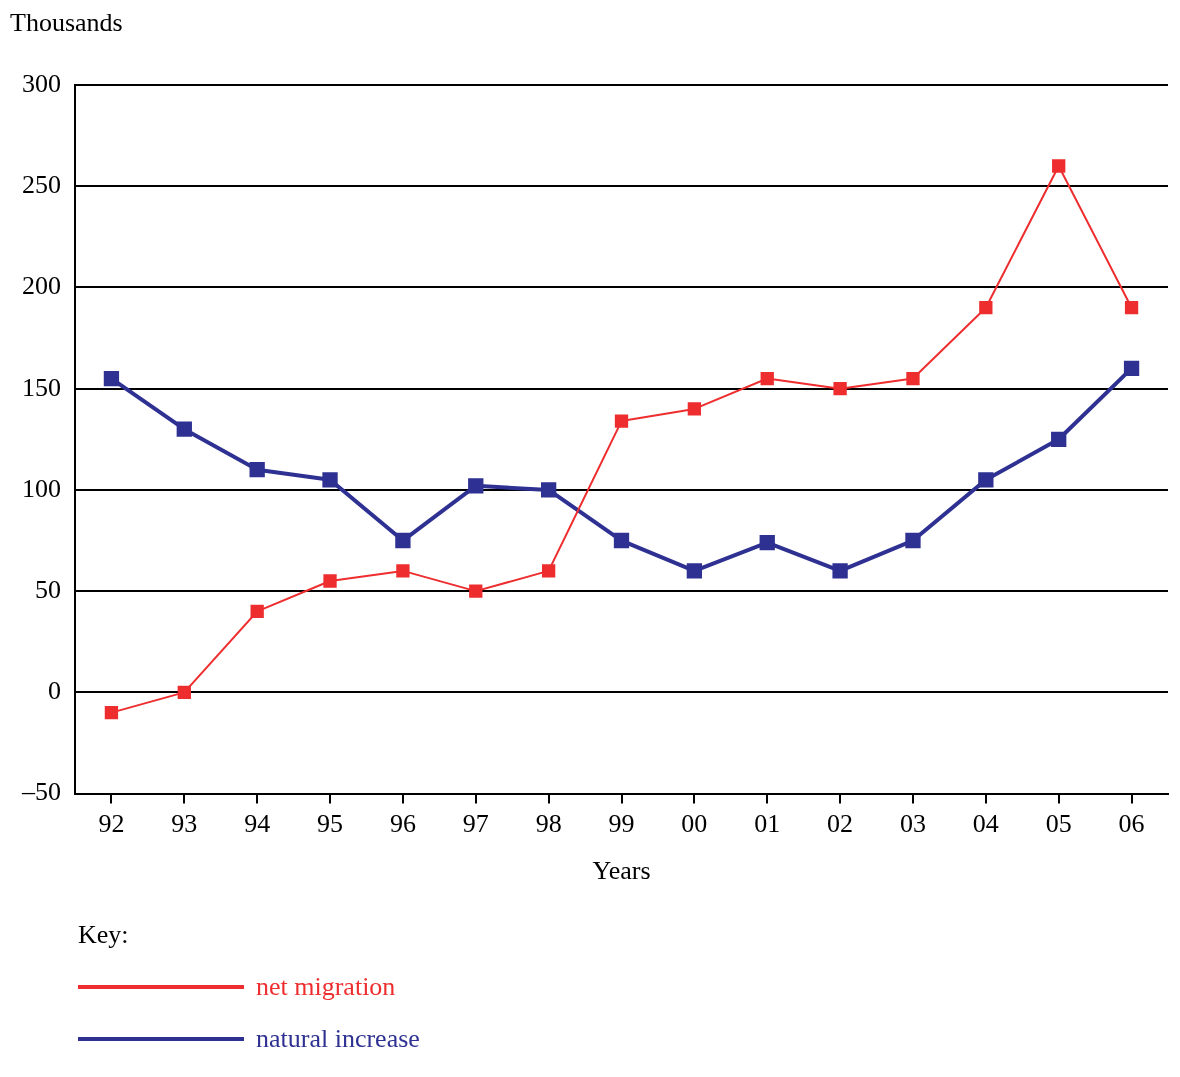 Image resolution: width=1180 pixels, height=1077 pixels. What do you see at coordinates (41, 792) in the screenshot?
I see `y-tick-label: –50` at bounding box center [41, 792].